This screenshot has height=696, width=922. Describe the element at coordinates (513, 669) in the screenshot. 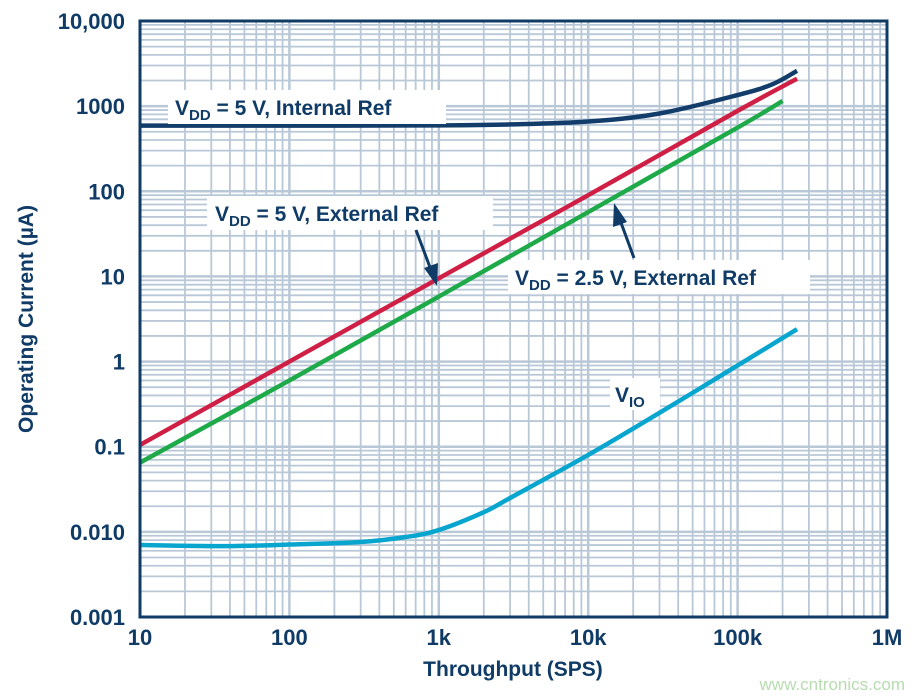

I see `x-axis-label: Throughput (SPS)` at that location.